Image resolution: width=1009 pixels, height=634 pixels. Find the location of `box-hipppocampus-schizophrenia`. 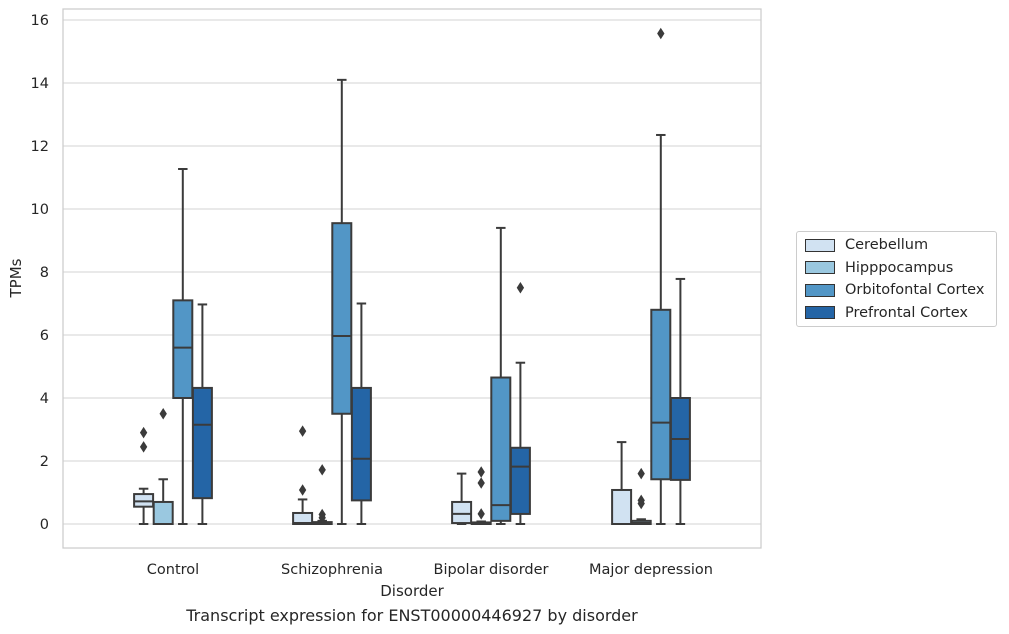

box-hipppocampus-schizophrenia is located at coordinates (322, 494).